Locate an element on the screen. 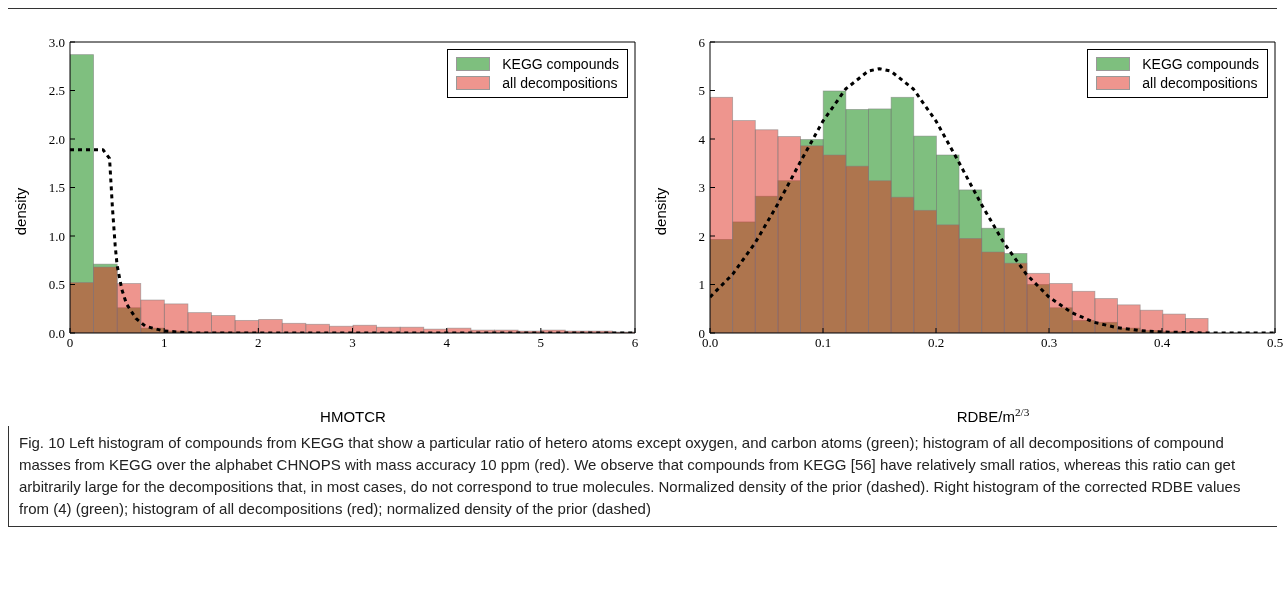 This screenshot has height=592, width=1285. y-tick-label: 3 is located at coordinates (701, 188).